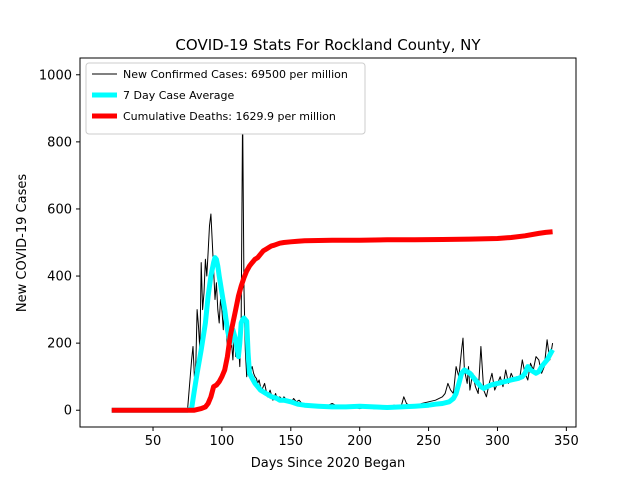 The height and width of the screenshot is (480, 640). I want to click on y-tick-label: 200, so click(59, 344).